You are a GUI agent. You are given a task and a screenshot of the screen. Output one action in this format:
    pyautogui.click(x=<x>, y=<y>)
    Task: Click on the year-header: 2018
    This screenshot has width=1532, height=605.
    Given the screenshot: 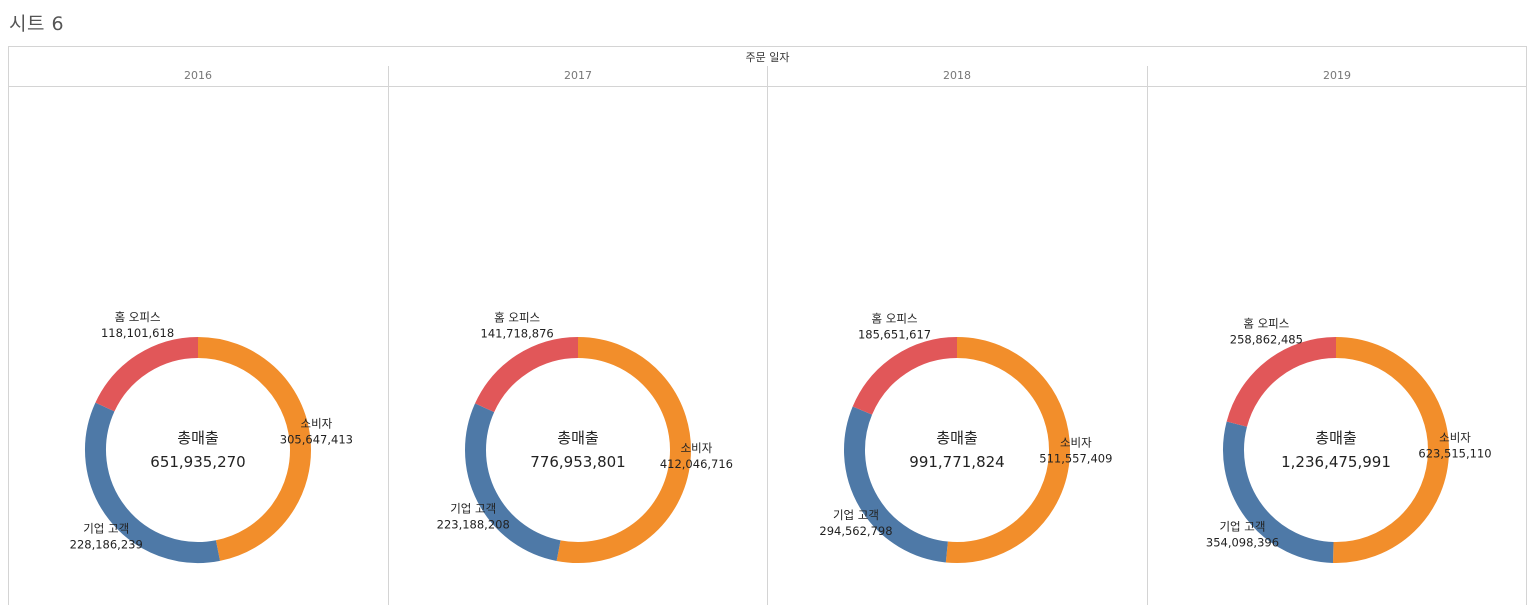 What is the action you would take?
    pyautogui.click(x=957, y=75)
    